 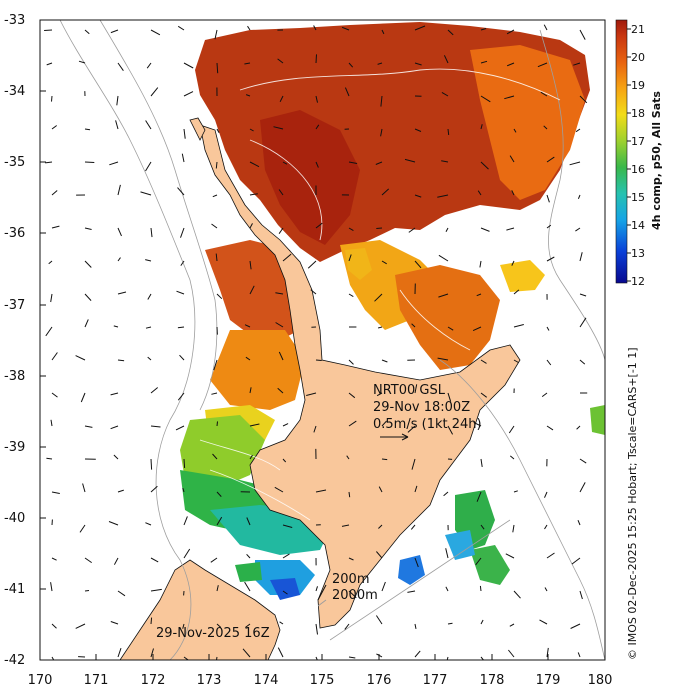 I want to click on time-label: 29-Nov 18:00Z, so click(x=421, y=407).